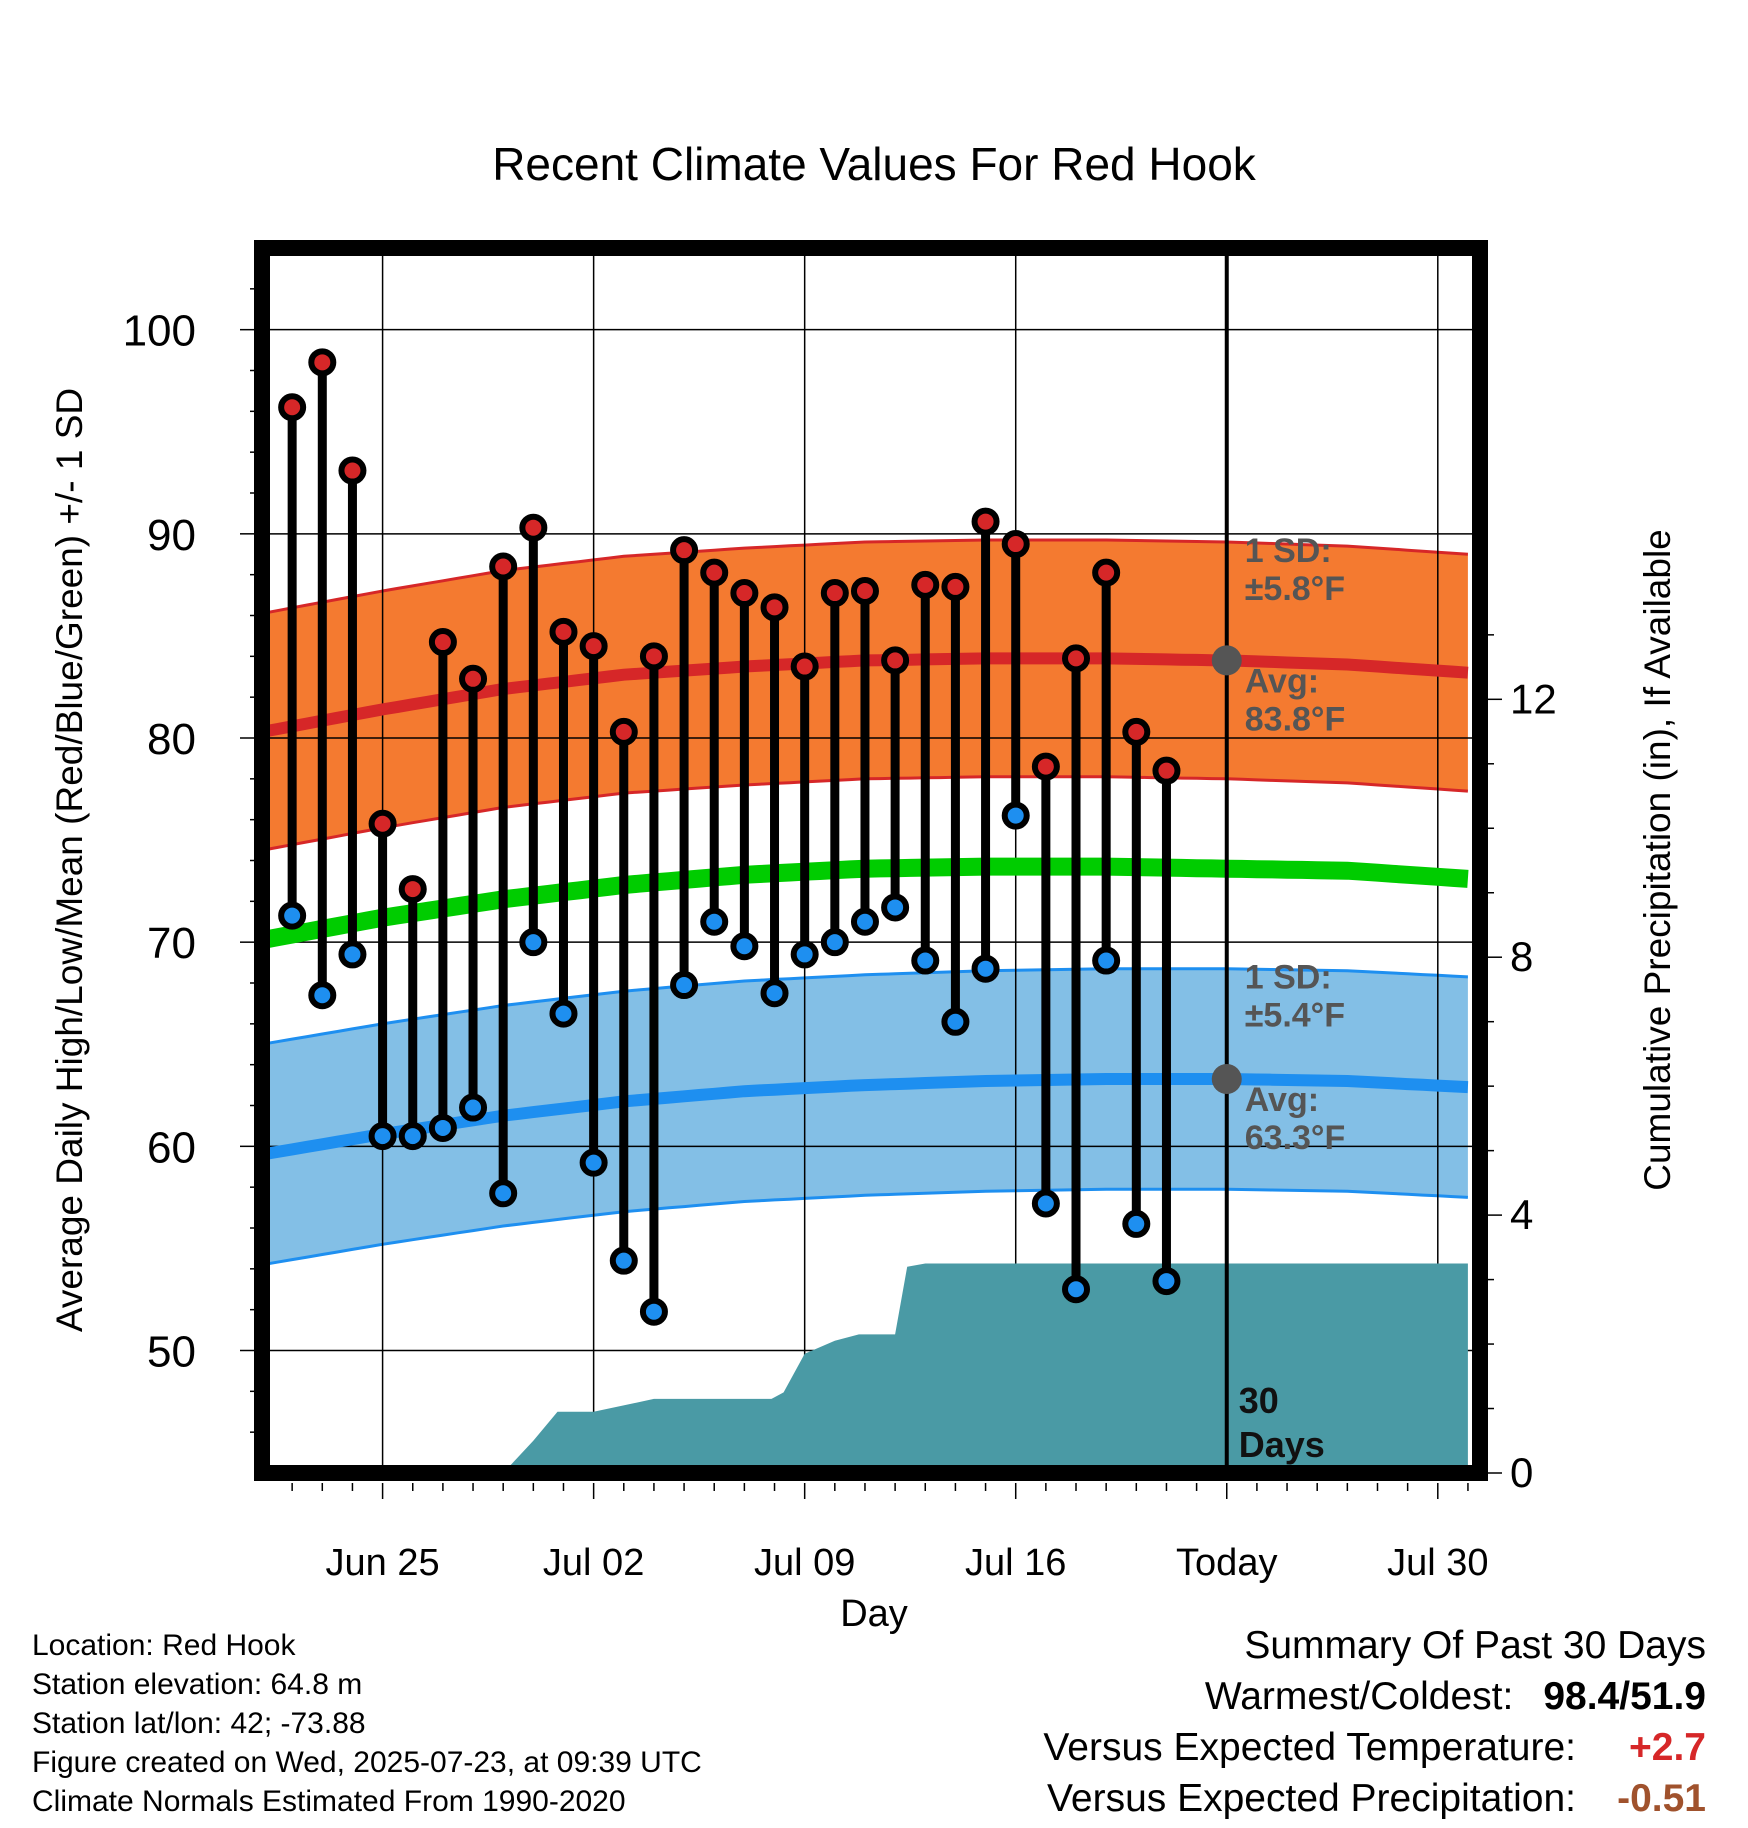  I want to click on x-tick-label: Jun 25, so click(383, 1563).